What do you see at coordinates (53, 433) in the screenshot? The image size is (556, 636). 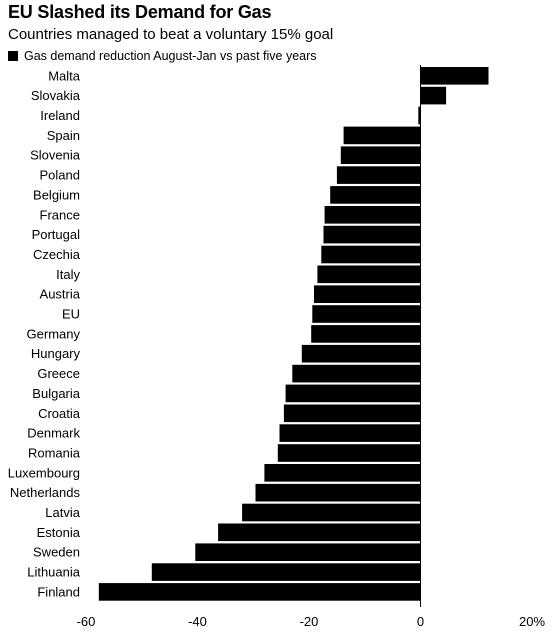 I see `category-label: Denmark` at bounding box center [53, 433].